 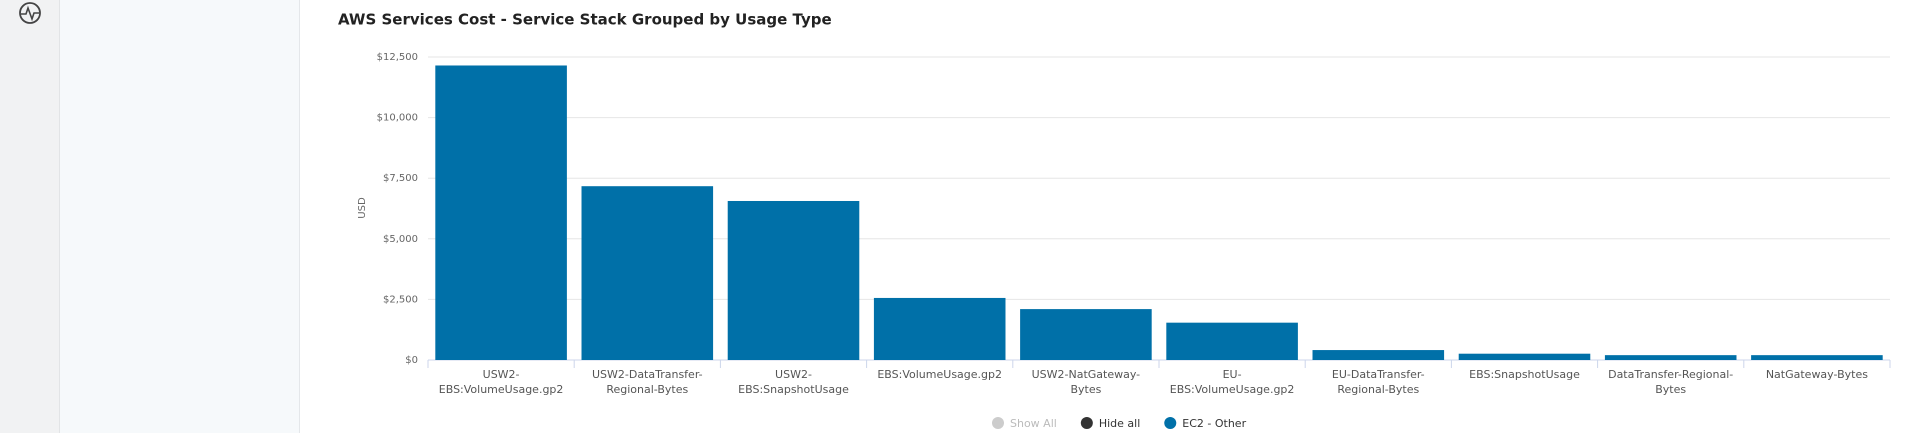 What do you see at coordinates (30, 216) in the screenshot?
I see `sidebar` at bounding box center [30, 216].